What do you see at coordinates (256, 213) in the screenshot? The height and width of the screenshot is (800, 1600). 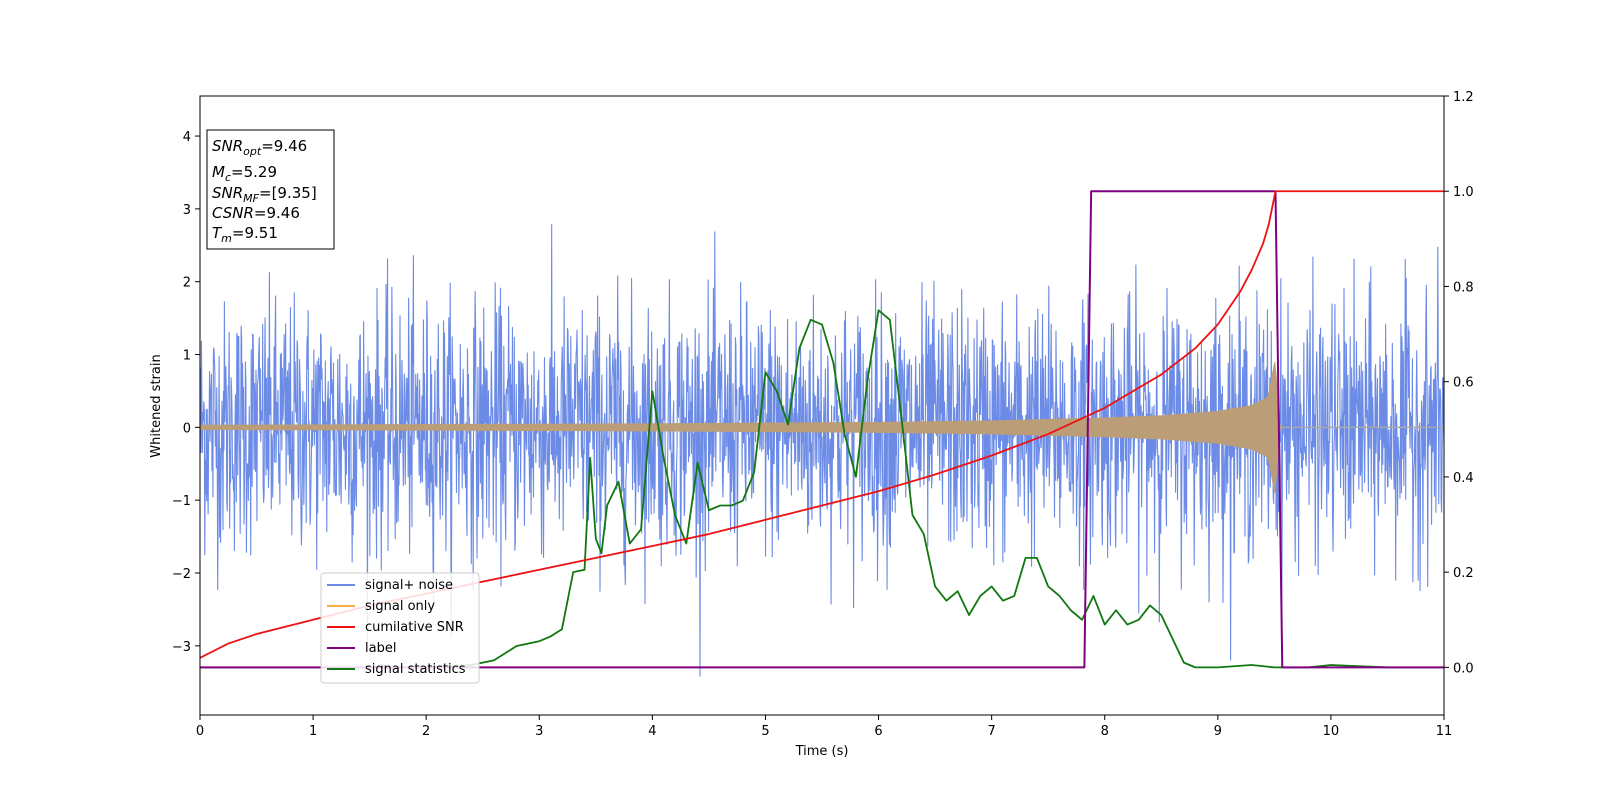 I see `annotation-csnr: CSNR=9.46` at bounding box center [256, 213].